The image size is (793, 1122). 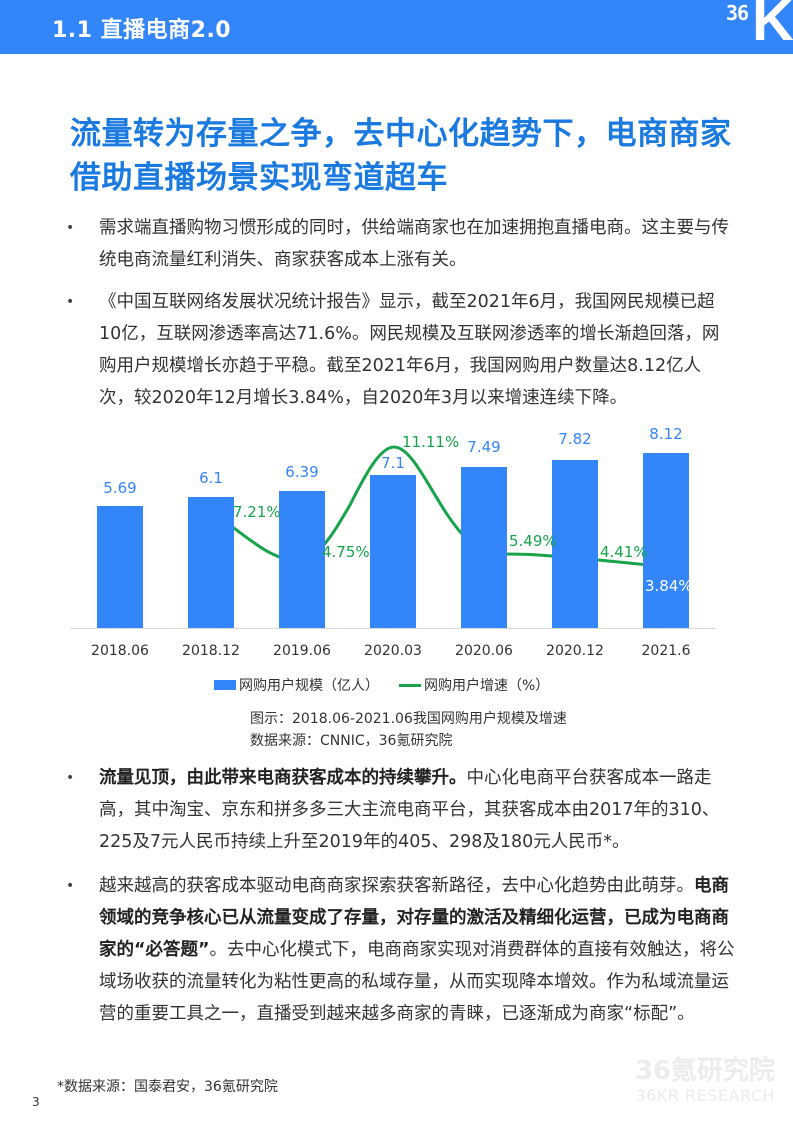 I want to click on bar-label: 7.82, so click(x=575, y=439).